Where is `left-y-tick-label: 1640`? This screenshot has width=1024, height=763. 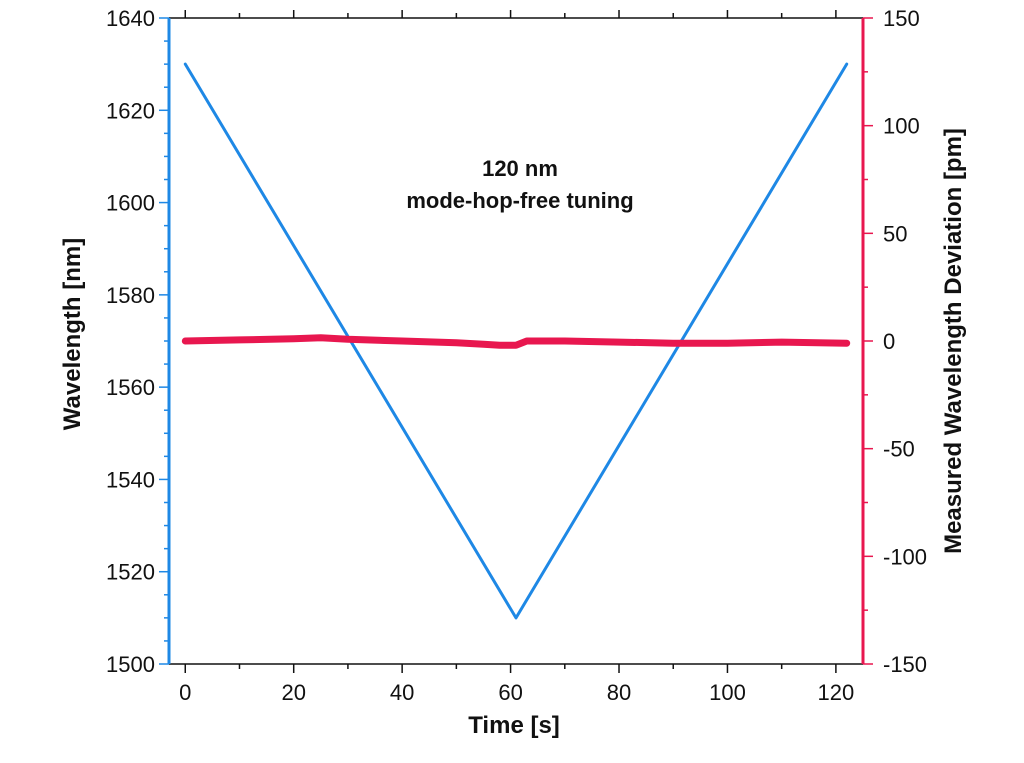 left-y-tick-label: 1640 is located at coordinates (130, 18).